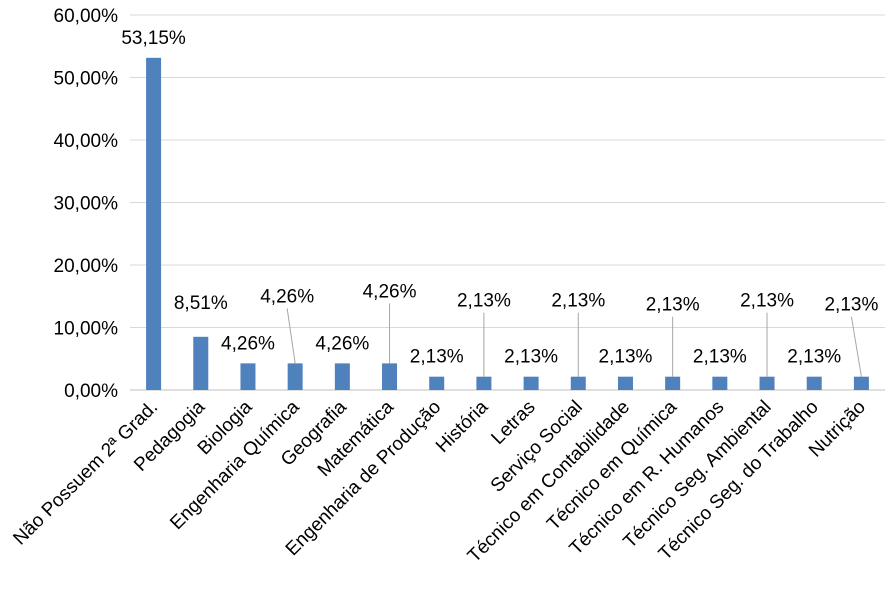  I want to click on y-tick-label: 30,00%, so click(86, 204).